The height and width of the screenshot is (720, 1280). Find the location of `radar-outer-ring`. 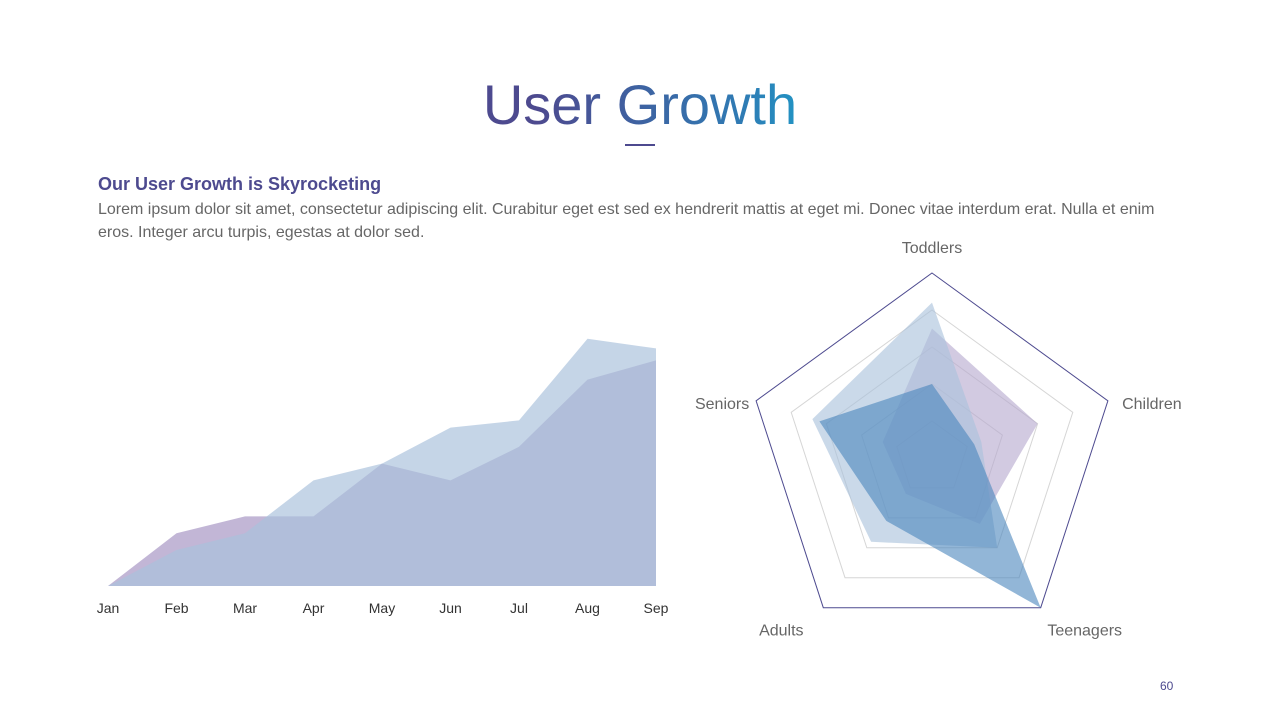

radar-outer-ring is located at coordinates (932, 440).